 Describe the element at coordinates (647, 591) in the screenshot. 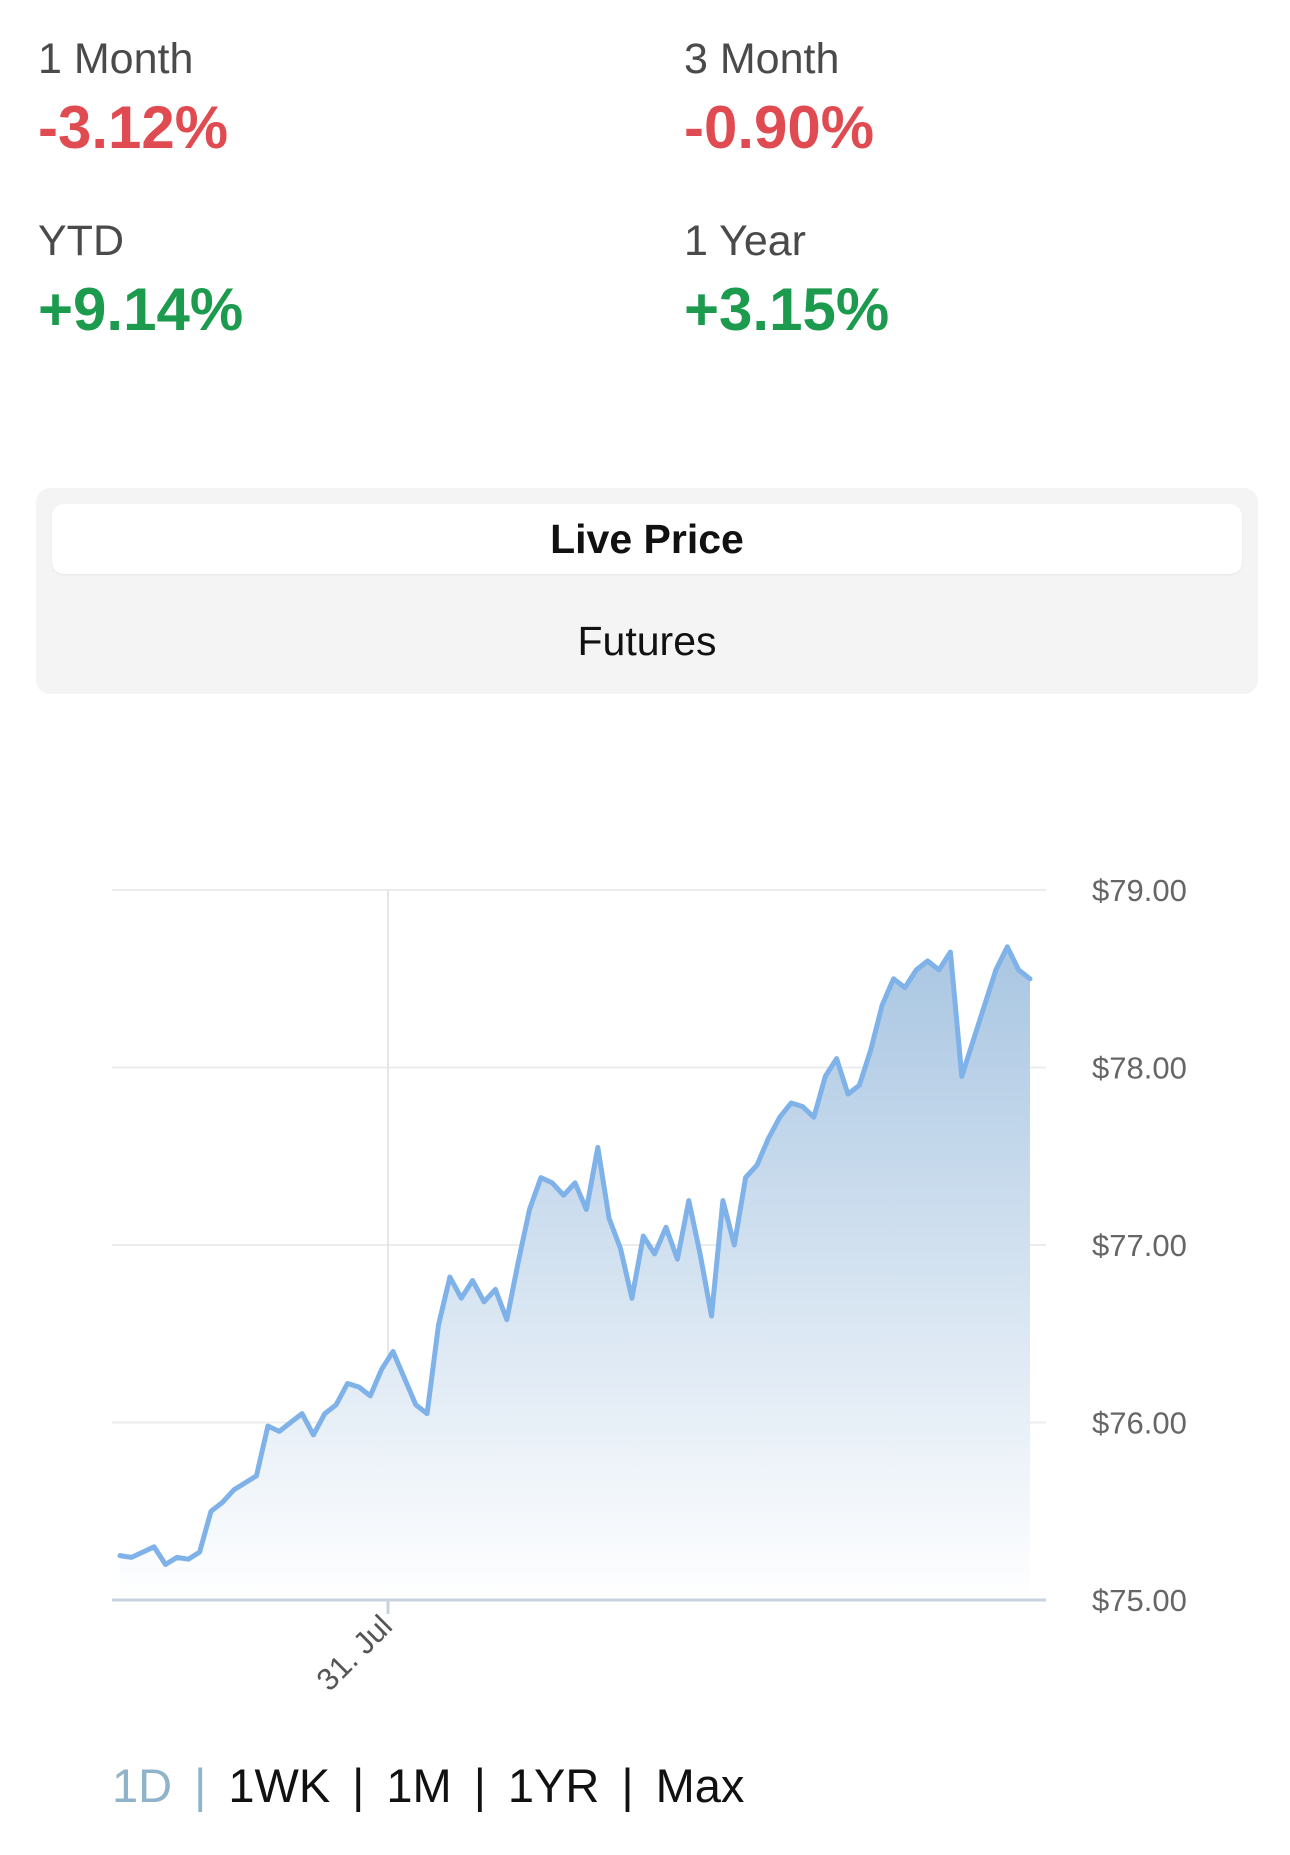

I see `price-type-toggle: Live Price Futures` at that location.